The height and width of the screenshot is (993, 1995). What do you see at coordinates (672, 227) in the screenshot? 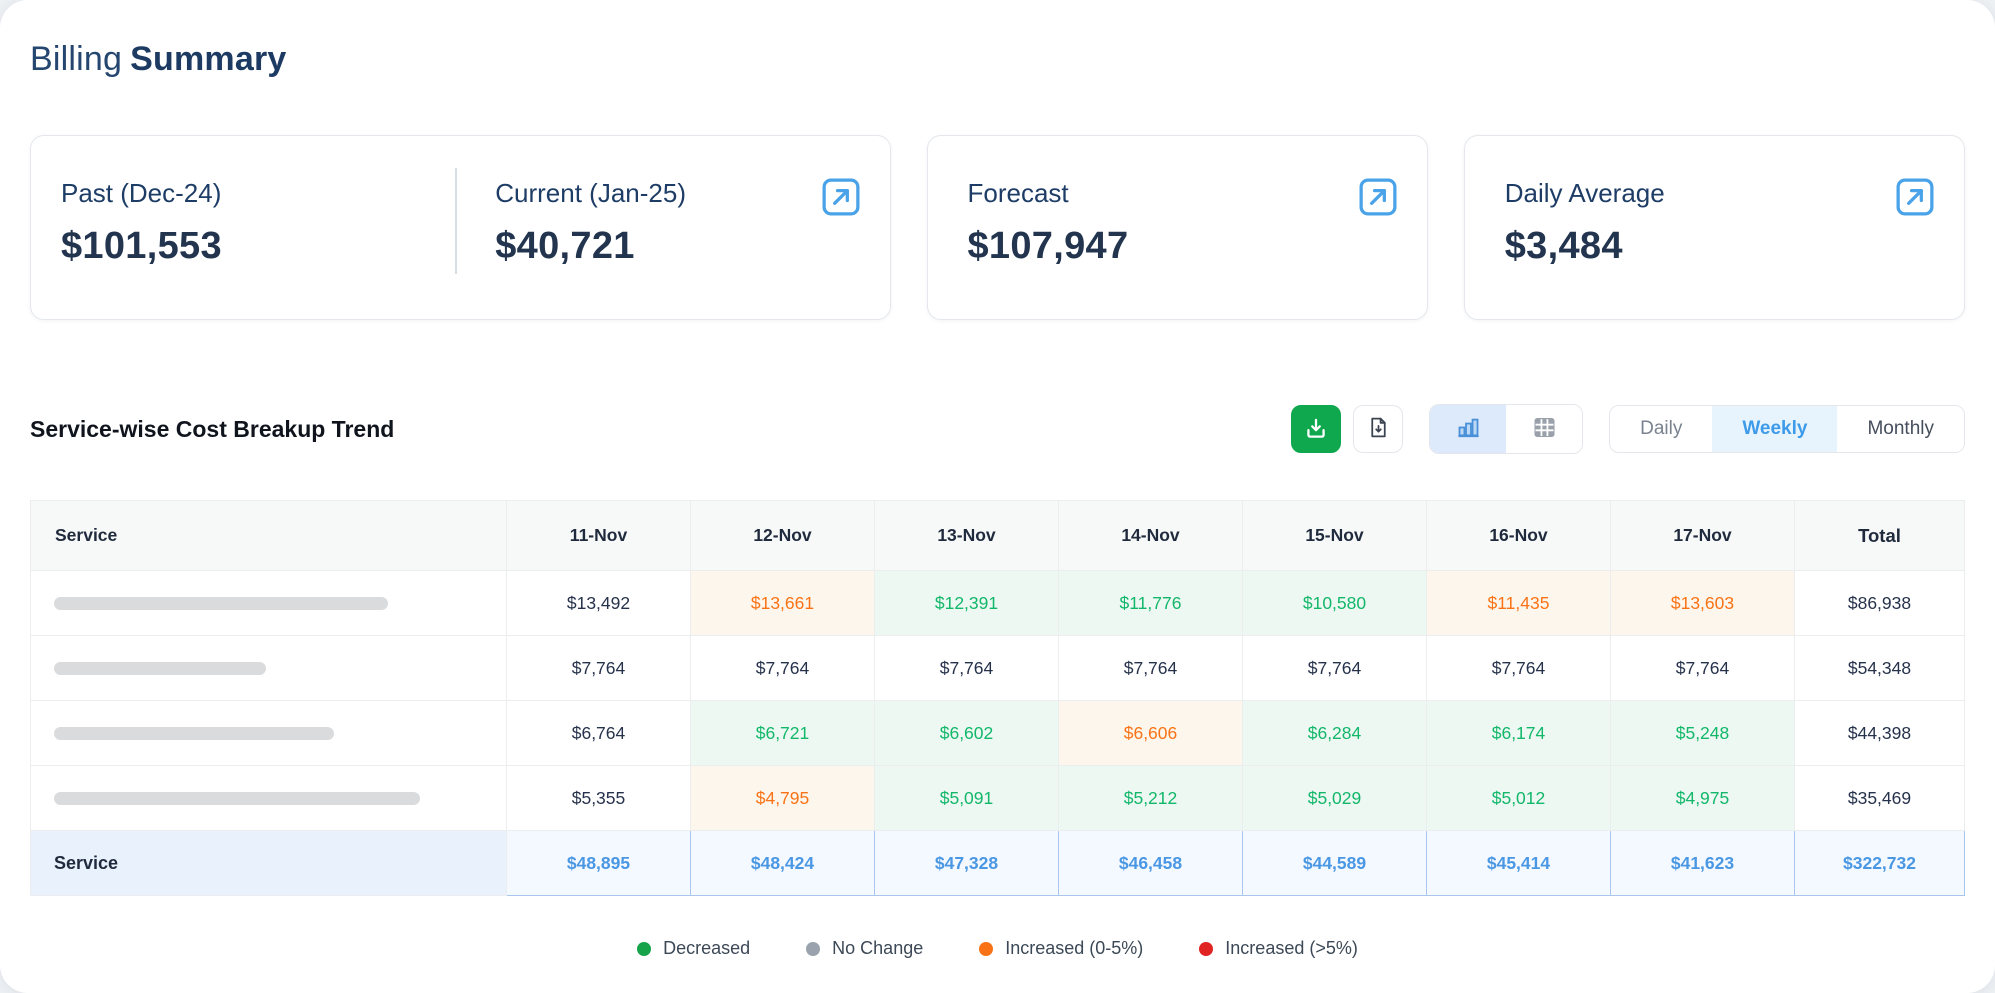
I see `current-section: Current (Jan-25) $40,721` at bounding box center [672, 227].